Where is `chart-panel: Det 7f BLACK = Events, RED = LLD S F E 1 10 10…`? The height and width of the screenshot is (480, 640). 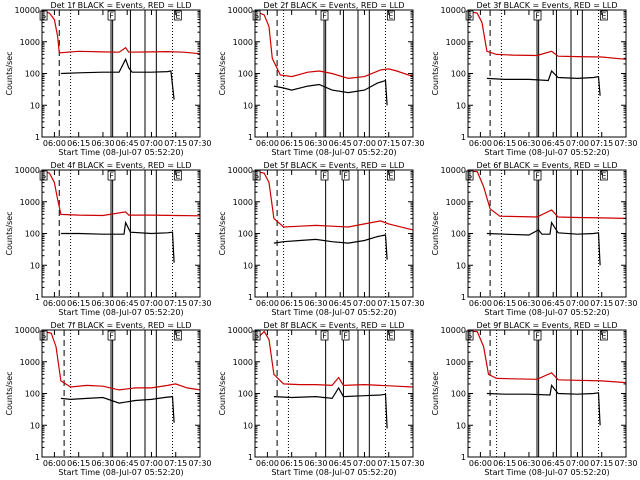
chart-panel: Det 7f BLACK = Events, RED = LLD S F E 1 10 10… is located at coordinates (108, 399).